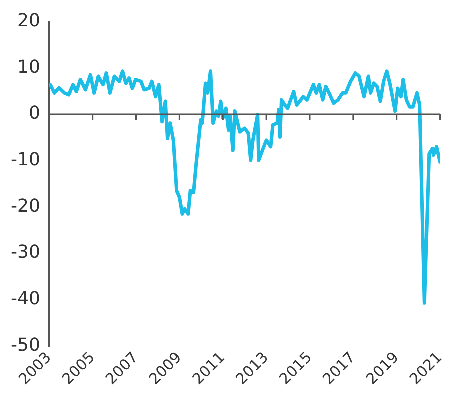 The width and height of the screenshot is (464, 400). I want to click on y-tick-label: -20, so click(25, 206).